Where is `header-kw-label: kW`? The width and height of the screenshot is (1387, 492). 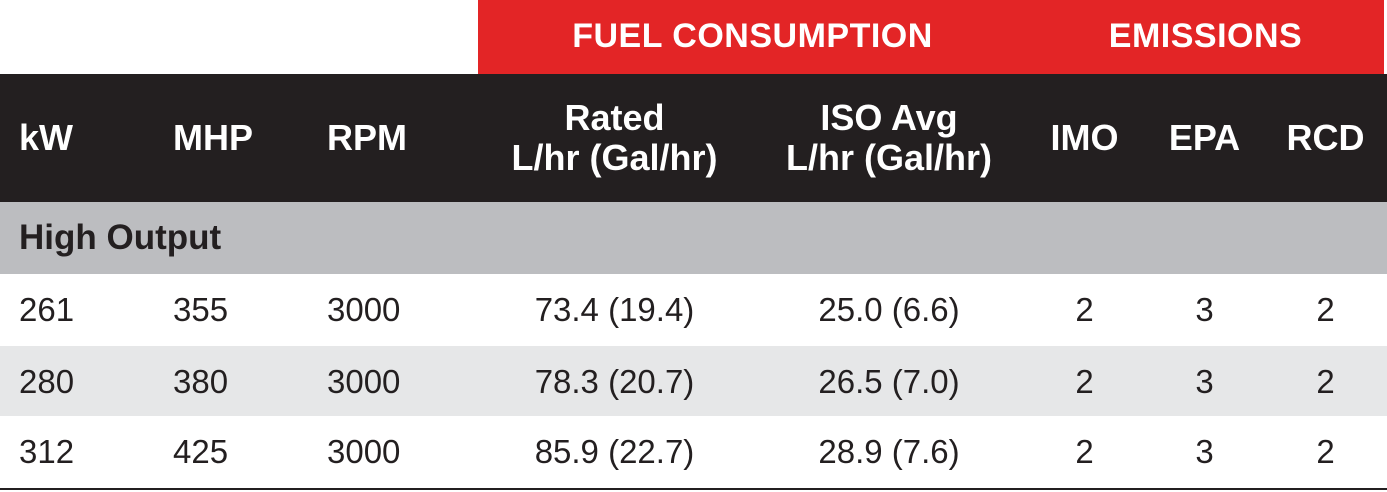 header-kw-label: kW is located at coordinates (46, 137).